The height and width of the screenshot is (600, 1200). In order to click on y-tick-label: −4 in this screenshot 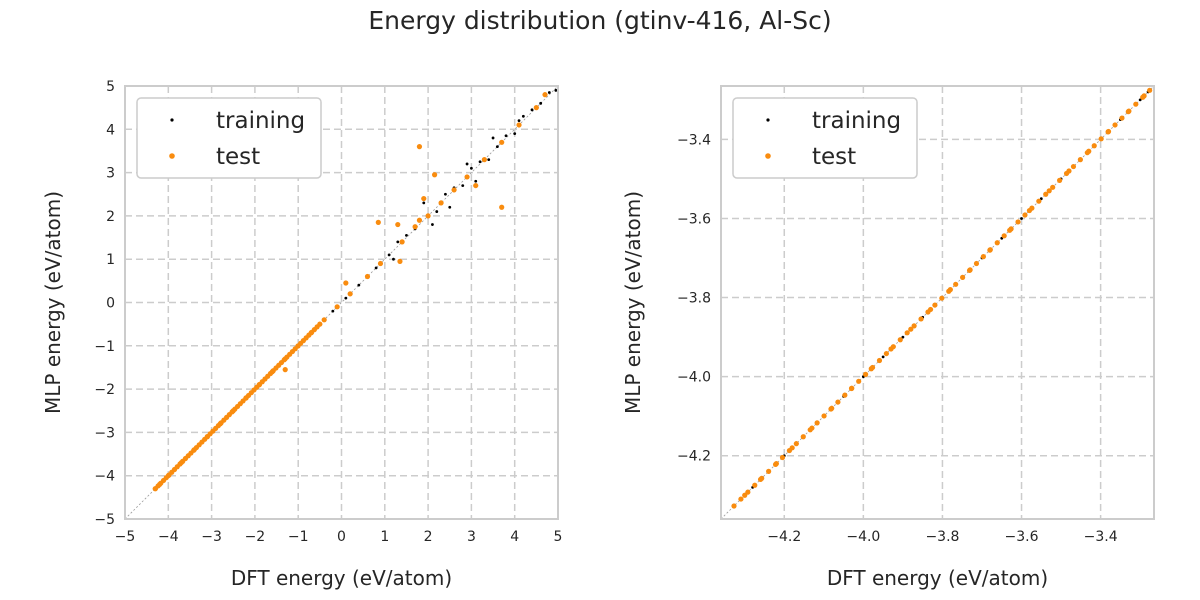, I will do `click(104, 477)`.